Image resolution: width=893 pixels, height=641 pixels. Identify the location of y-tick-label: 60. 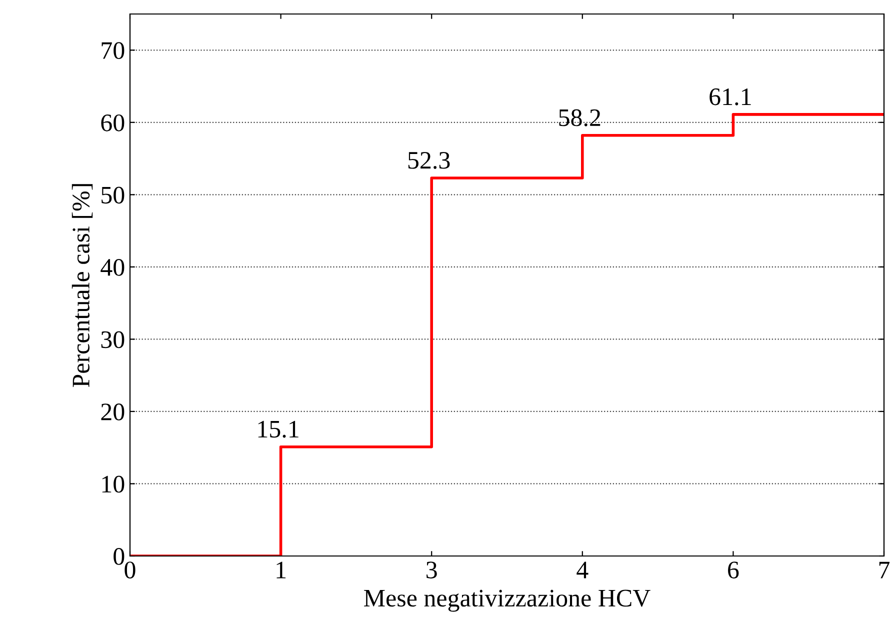
(112, 123).